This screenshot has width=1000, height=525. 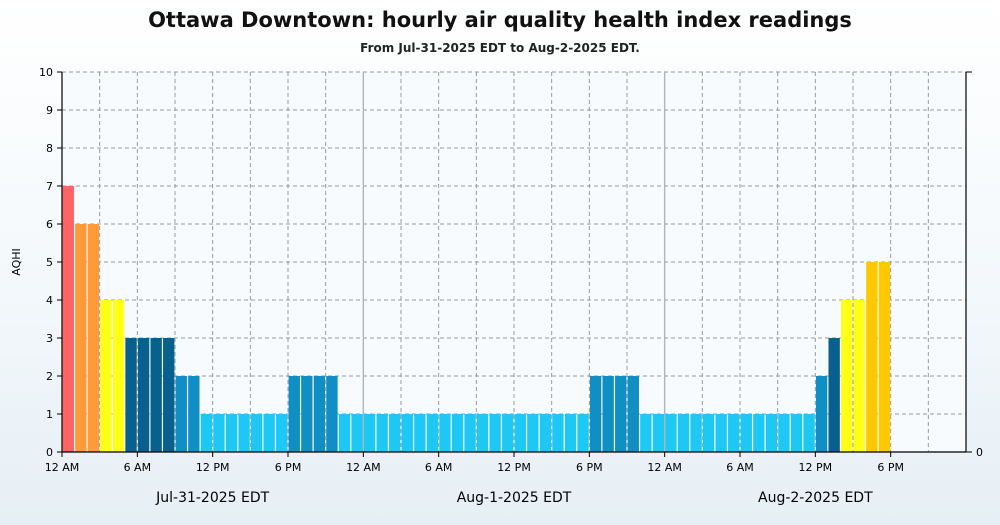 I want to click on y-tick-label: 6, so click(x=49, y=224).